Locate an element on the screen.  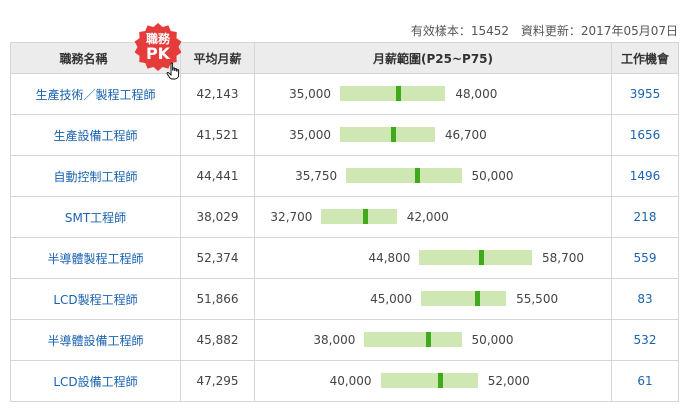
header-salary-range: 月薪範圍(P25~P75) is located at coordinates (433, 58).